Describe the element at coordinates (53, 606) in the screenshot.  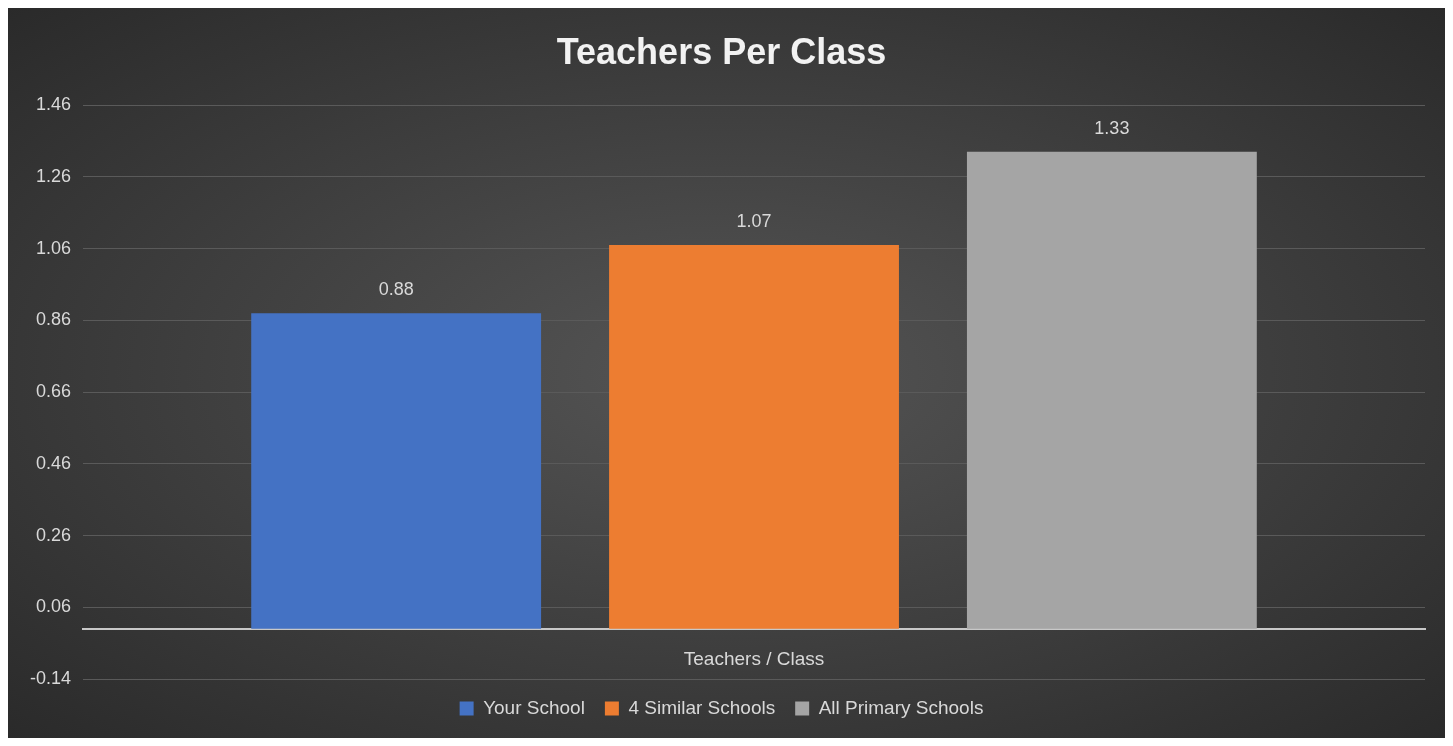
I see `y-tick-label: 0.06` at that location.